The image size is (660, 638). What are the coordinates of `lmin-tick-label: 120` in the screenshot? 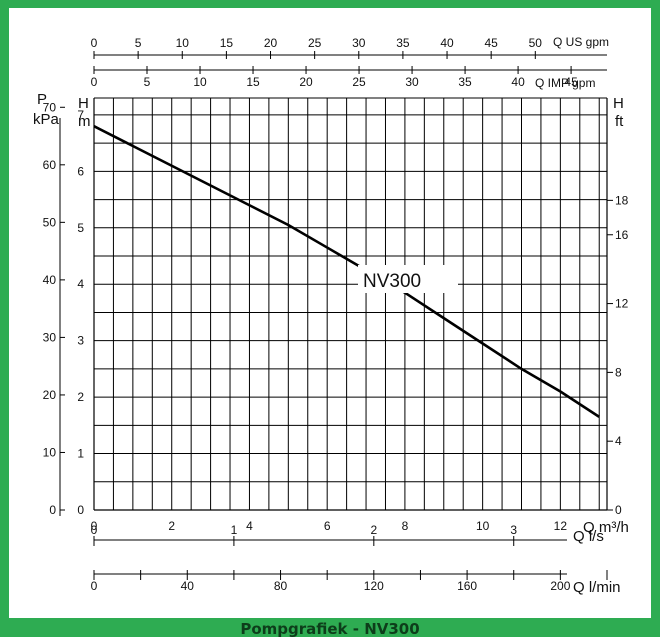 It's located at (374, 586).